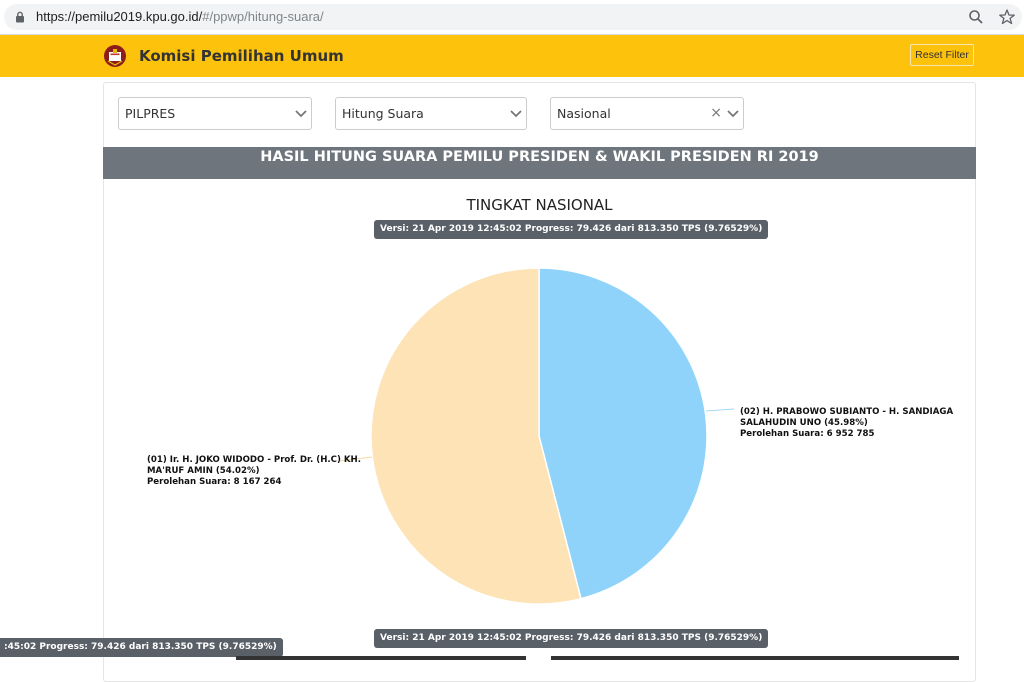  What do you see at coordinates (1007, 17) in the screenshot?
I see `star-icon` at bounding box center [1007, 17].